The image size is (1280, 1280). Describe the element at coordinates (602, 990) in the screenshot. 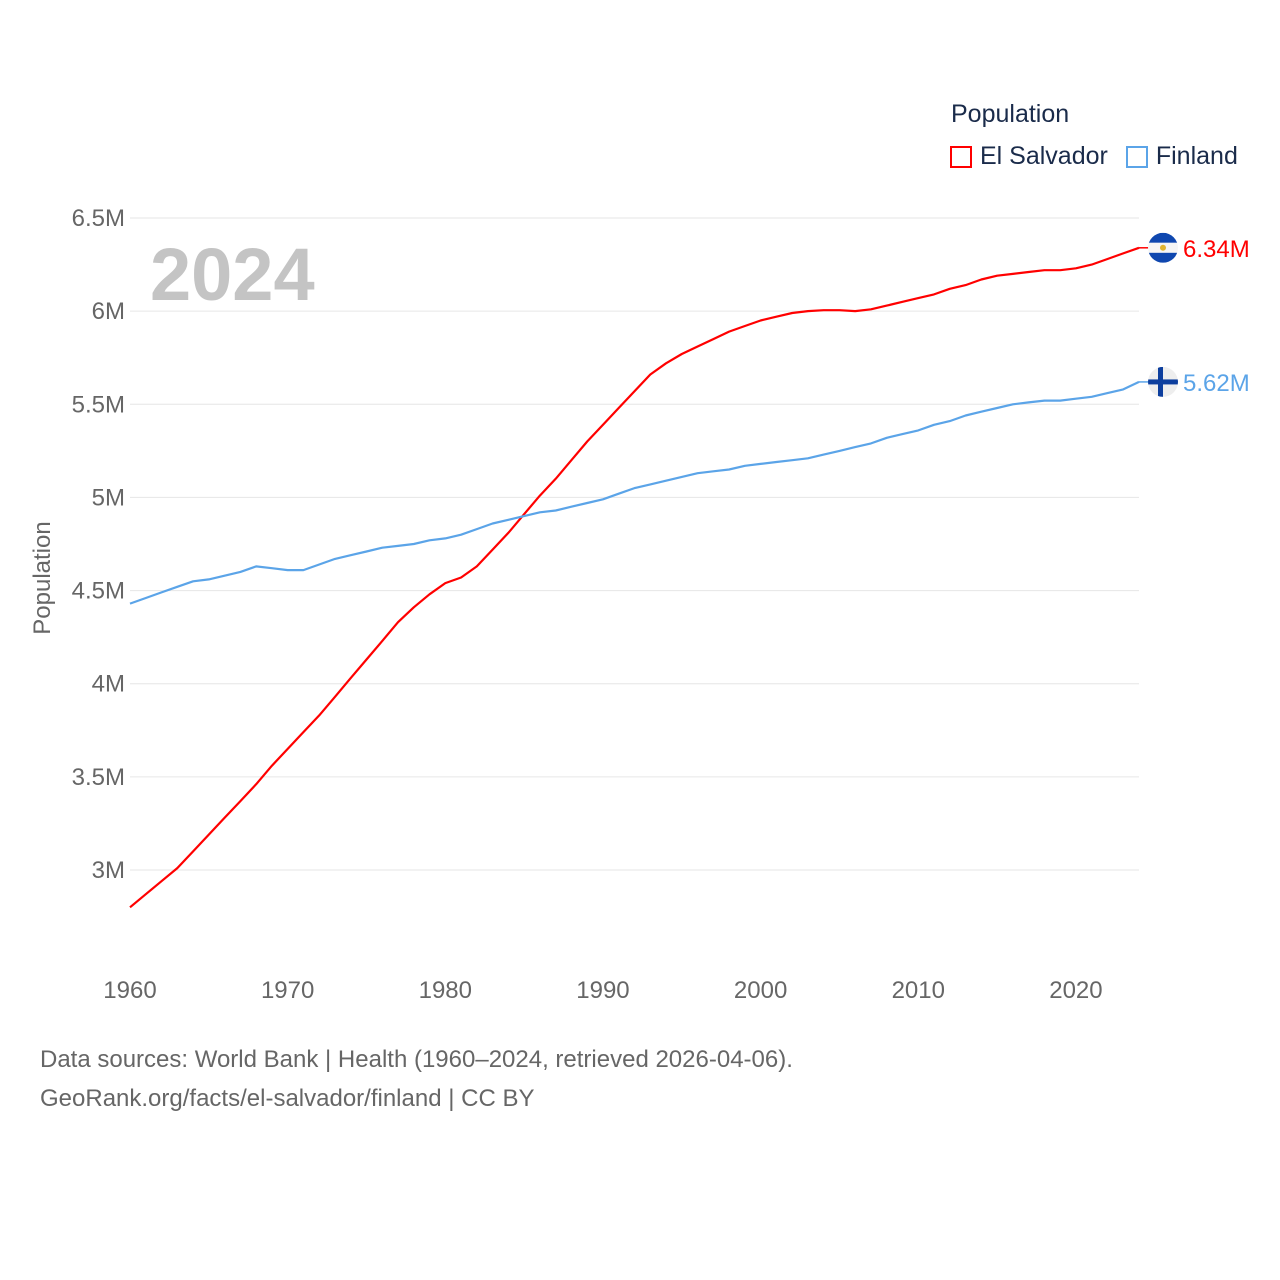

I see `x-tick-label: 1990` at that location.